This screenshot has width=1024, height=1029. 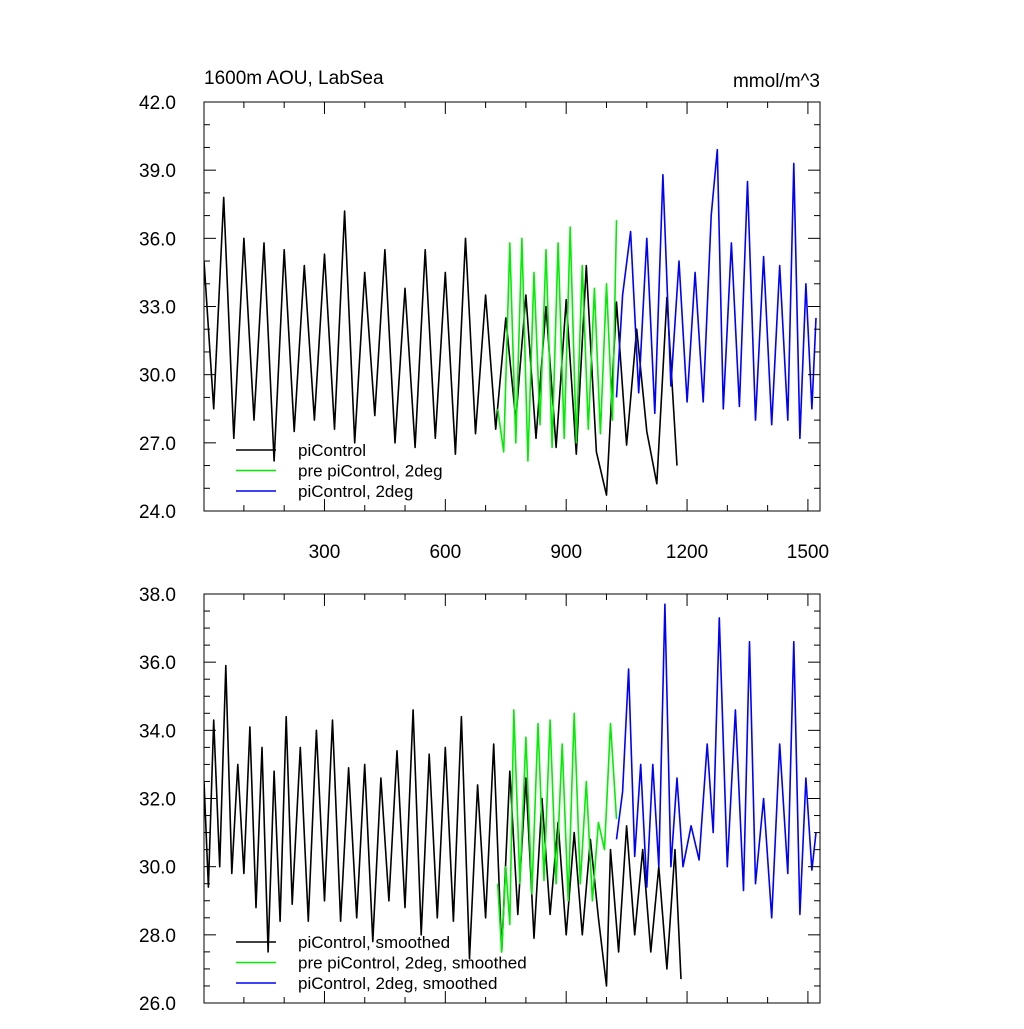 I want to click on top-y-tick-label: 36.0, so click(x=157, y=239).